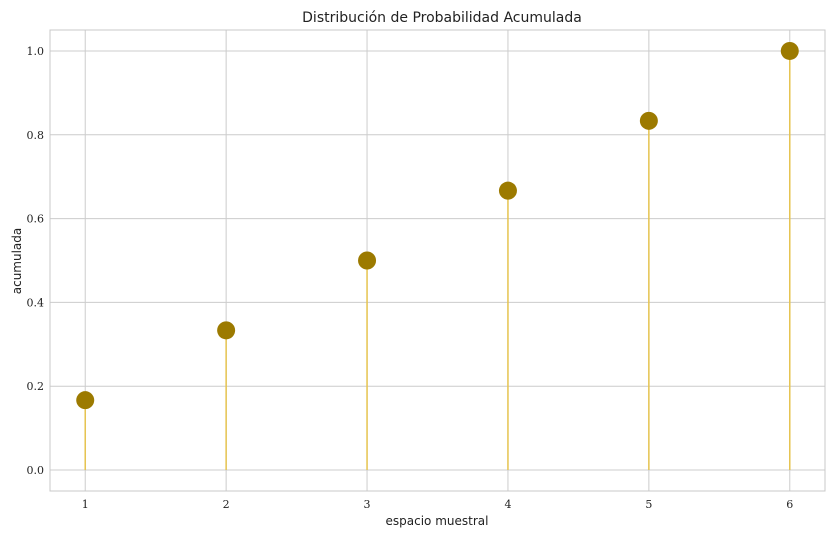 This screenshot has width=835, height=540. I want to click on y-axis-label: acumulada, so click(17, 261).